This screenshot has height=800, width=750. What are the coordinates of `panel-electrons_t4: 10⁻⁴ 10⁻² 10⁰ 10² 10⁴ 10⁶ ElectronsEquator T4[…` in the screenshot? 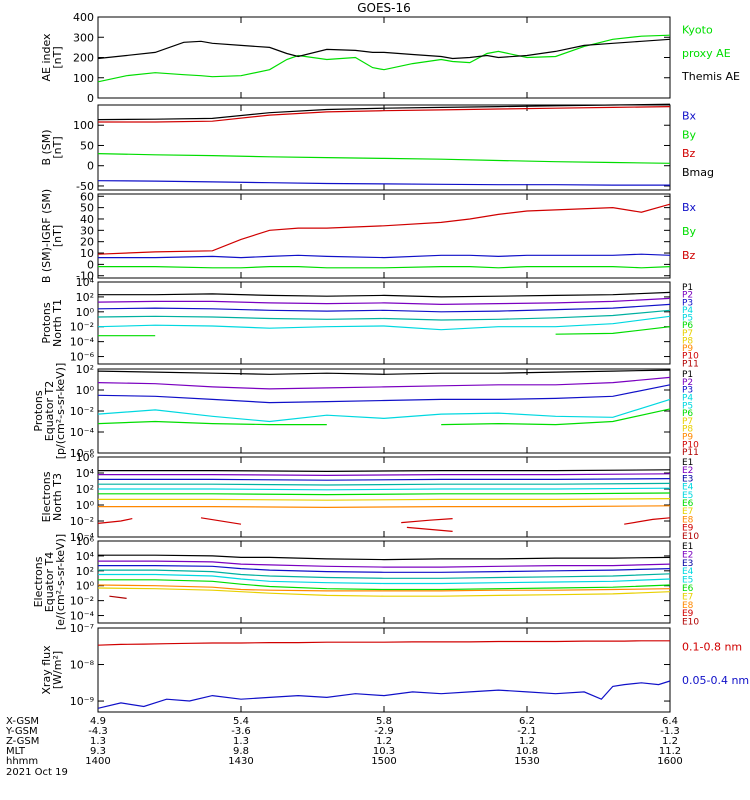 It's located at (365, 582).